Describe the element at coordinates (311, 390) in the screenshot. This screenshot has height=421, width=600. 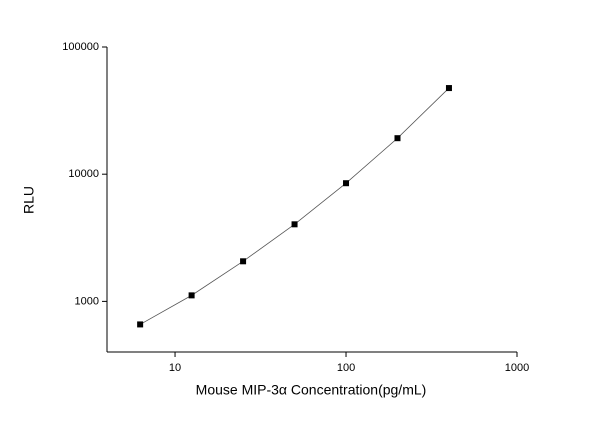
I see `x-axis-title: Mouse MIP-3α Concentration(pg/mL)` at that location.